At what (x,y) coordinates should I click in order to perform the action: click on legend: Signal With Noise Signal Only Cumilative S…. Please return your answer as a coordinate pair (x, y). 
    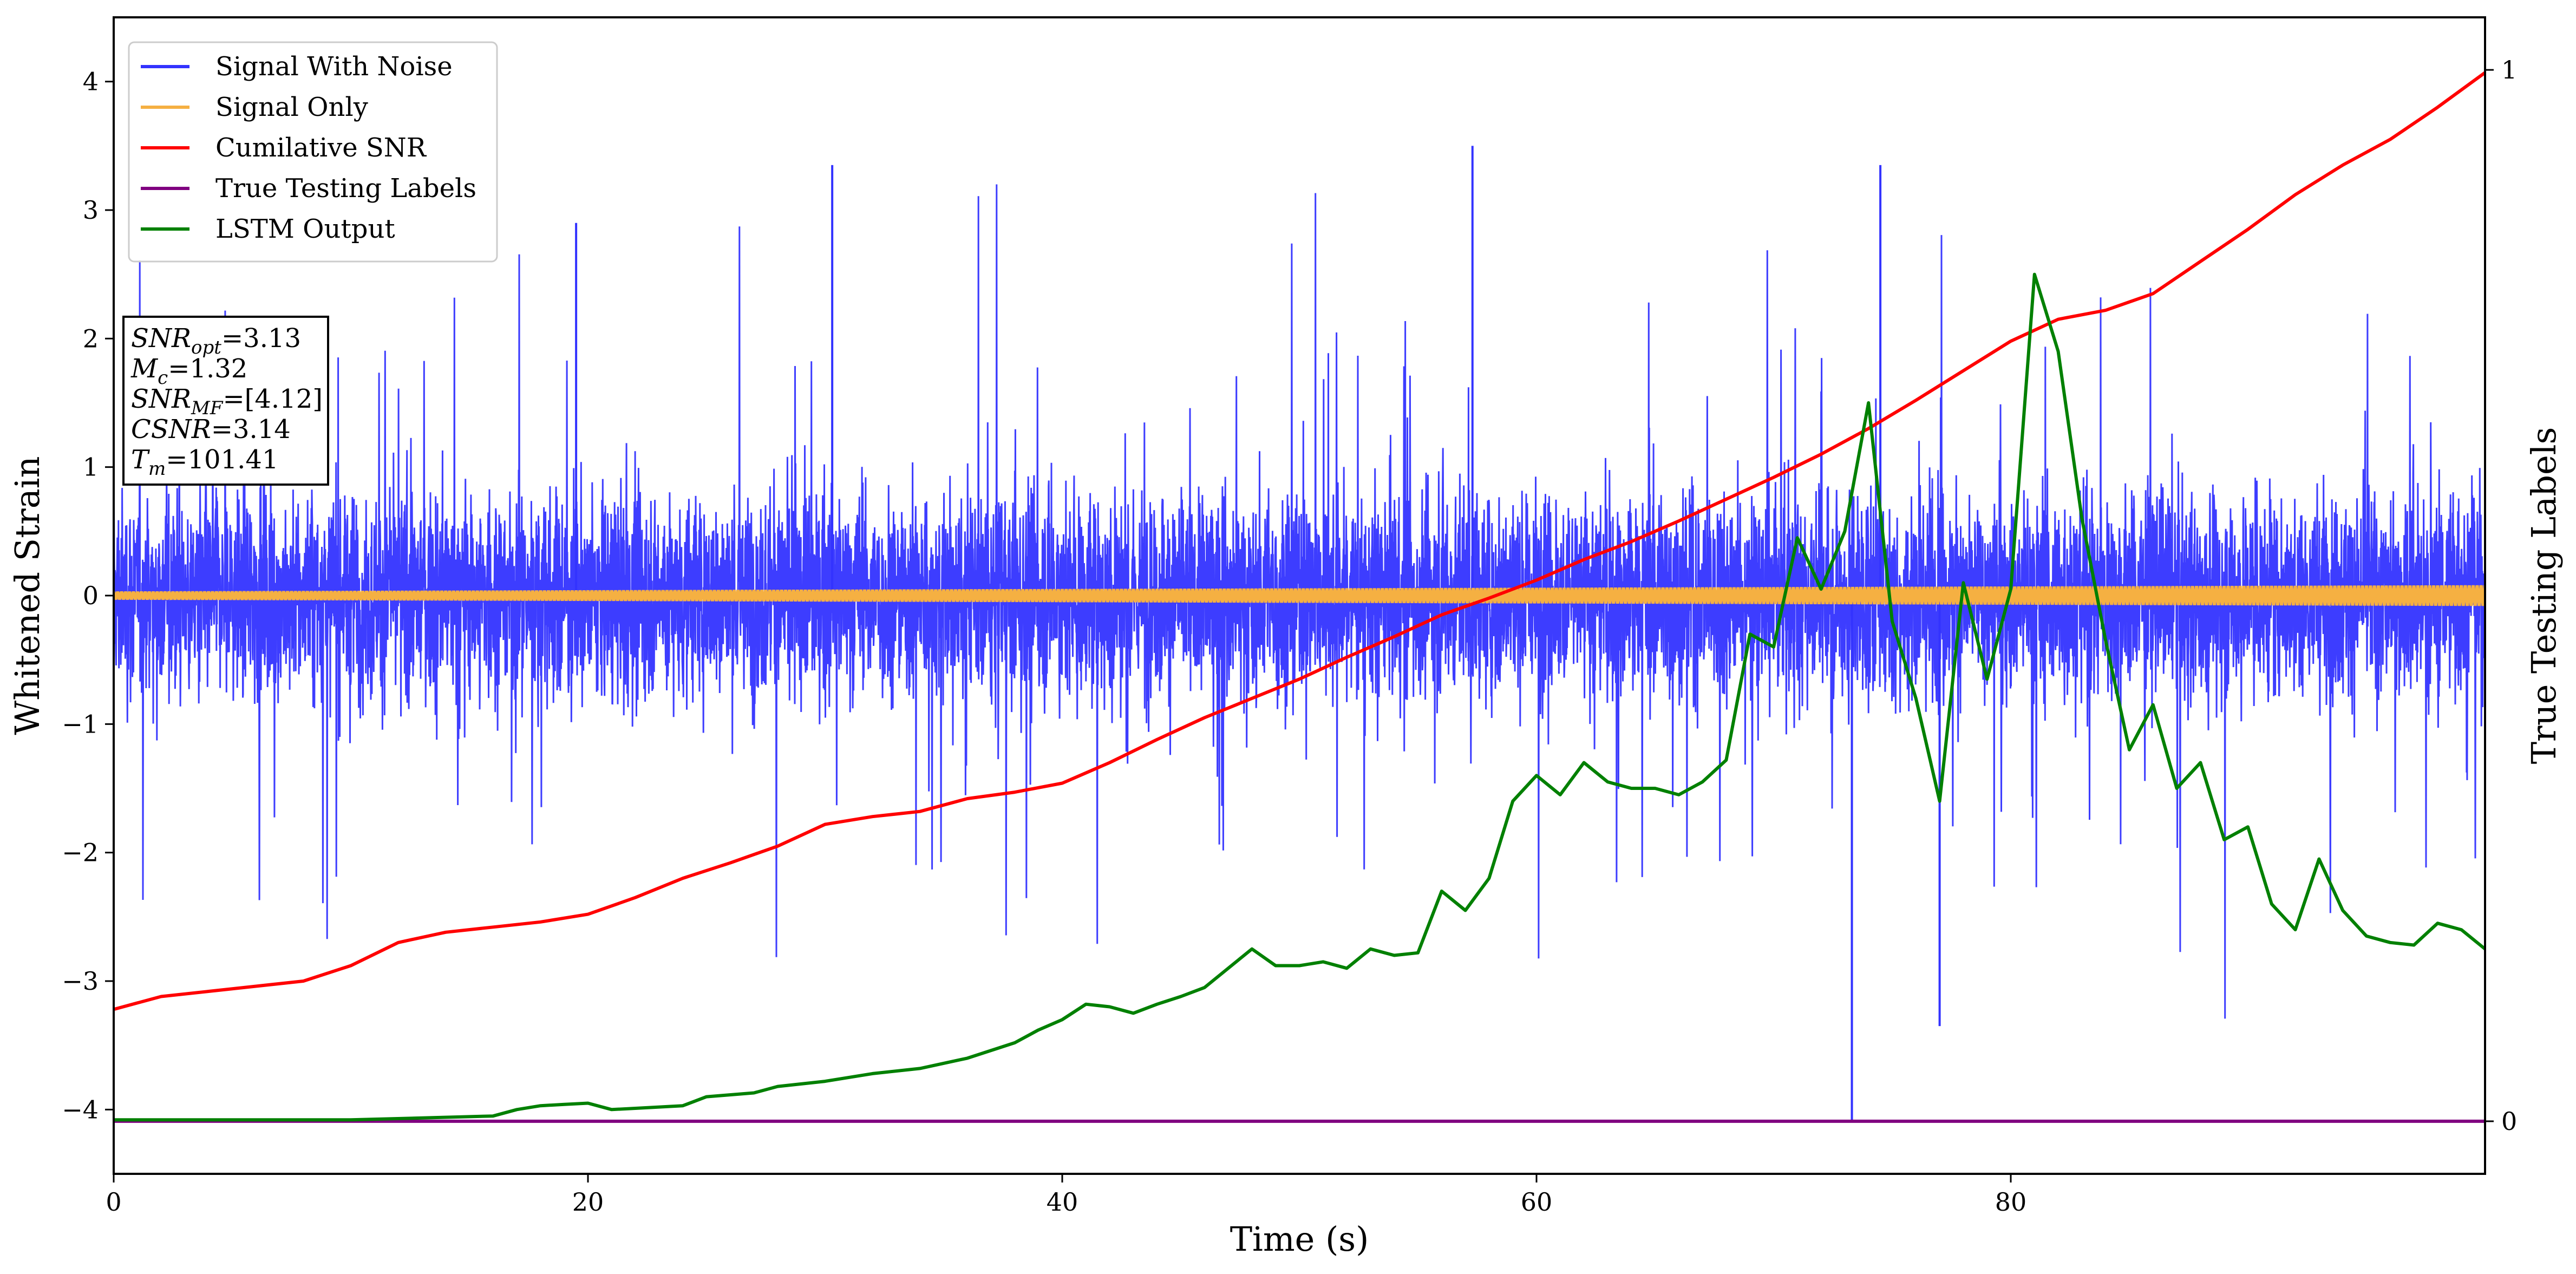
    Looking at the image, I should click on (313, 152).